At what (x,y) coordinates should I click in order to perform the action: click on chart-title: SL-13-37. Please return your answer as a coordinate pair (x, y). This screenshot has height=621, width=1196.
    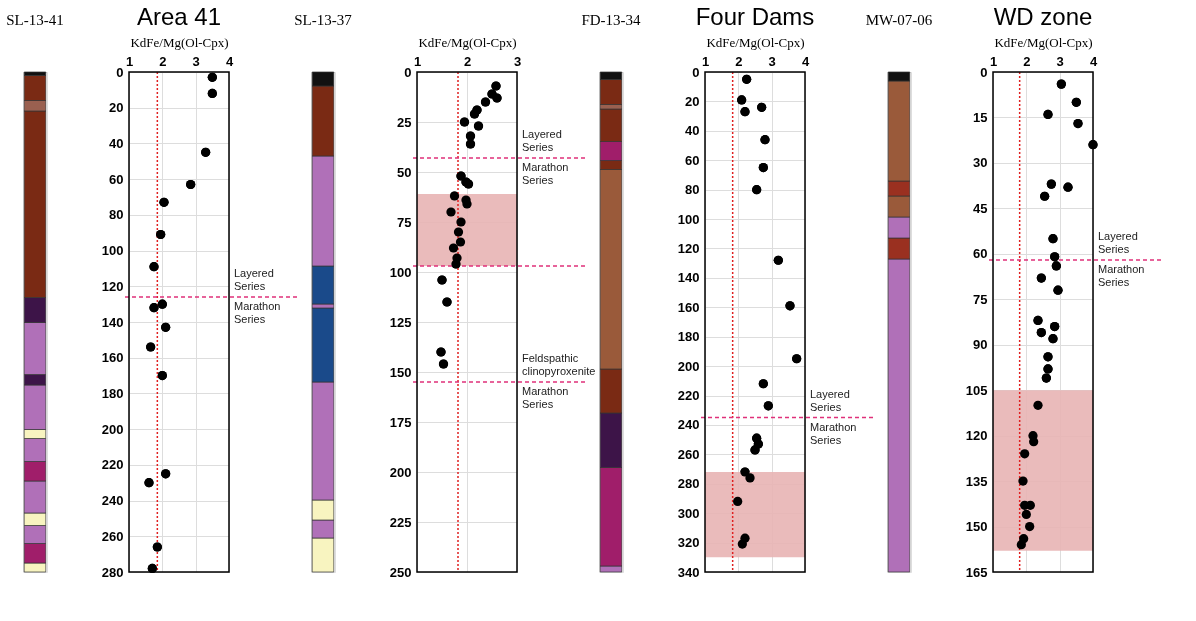
    Looking at the image, I should click on (323, 19).